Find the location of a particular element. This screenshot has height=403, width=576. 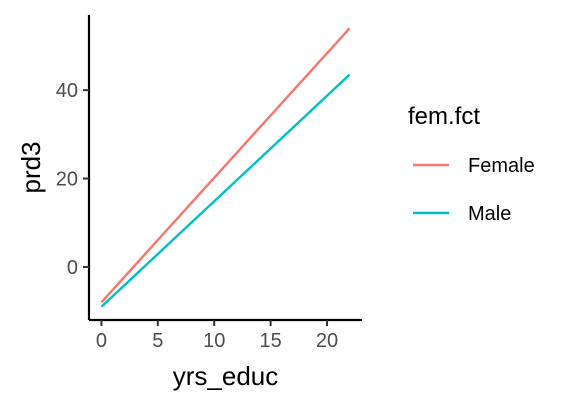

y-axis: 0 20 40 is located at coordinates (73, 167).